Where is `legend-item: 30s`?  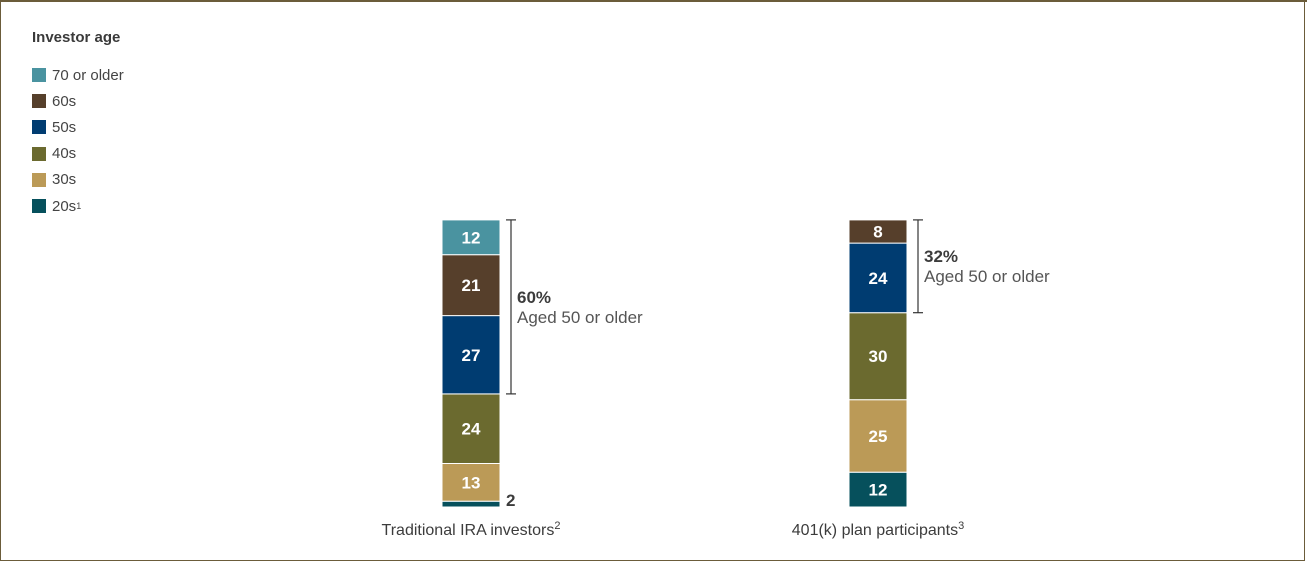
legend-item: 30s is located at coordinates (78, 180).